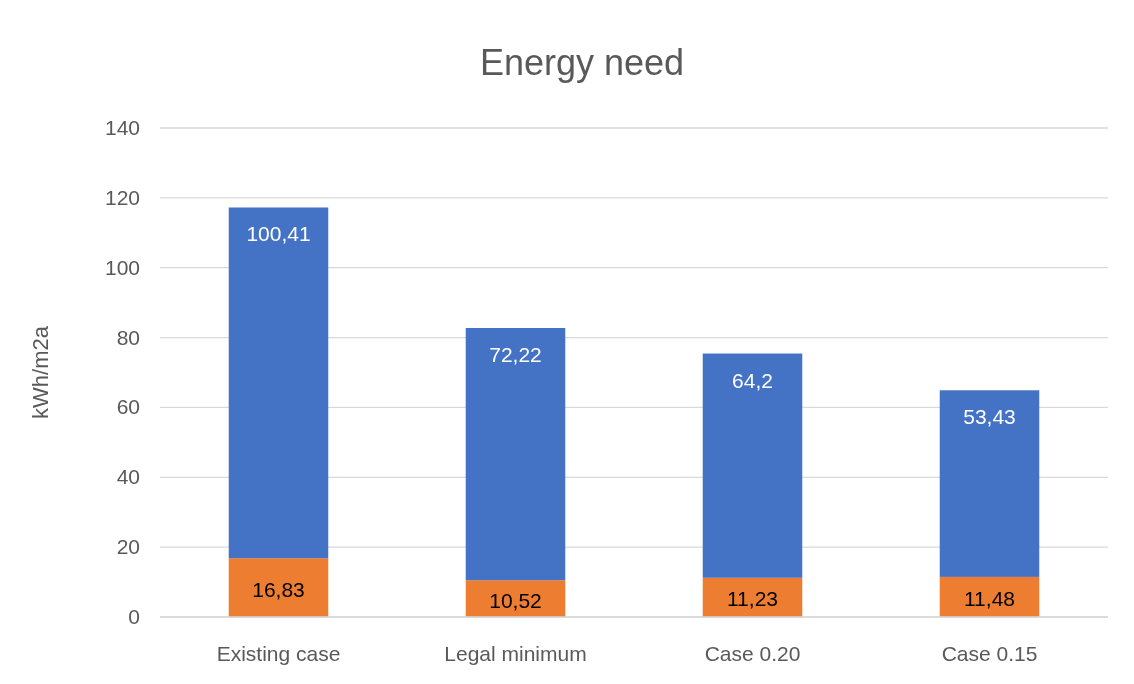 This screenshot has width=1134, height=684. What do you see at coordinates (128, 477) in the screenshot?
I see `y-tick-label: 40` at bounding box center [128, 477].